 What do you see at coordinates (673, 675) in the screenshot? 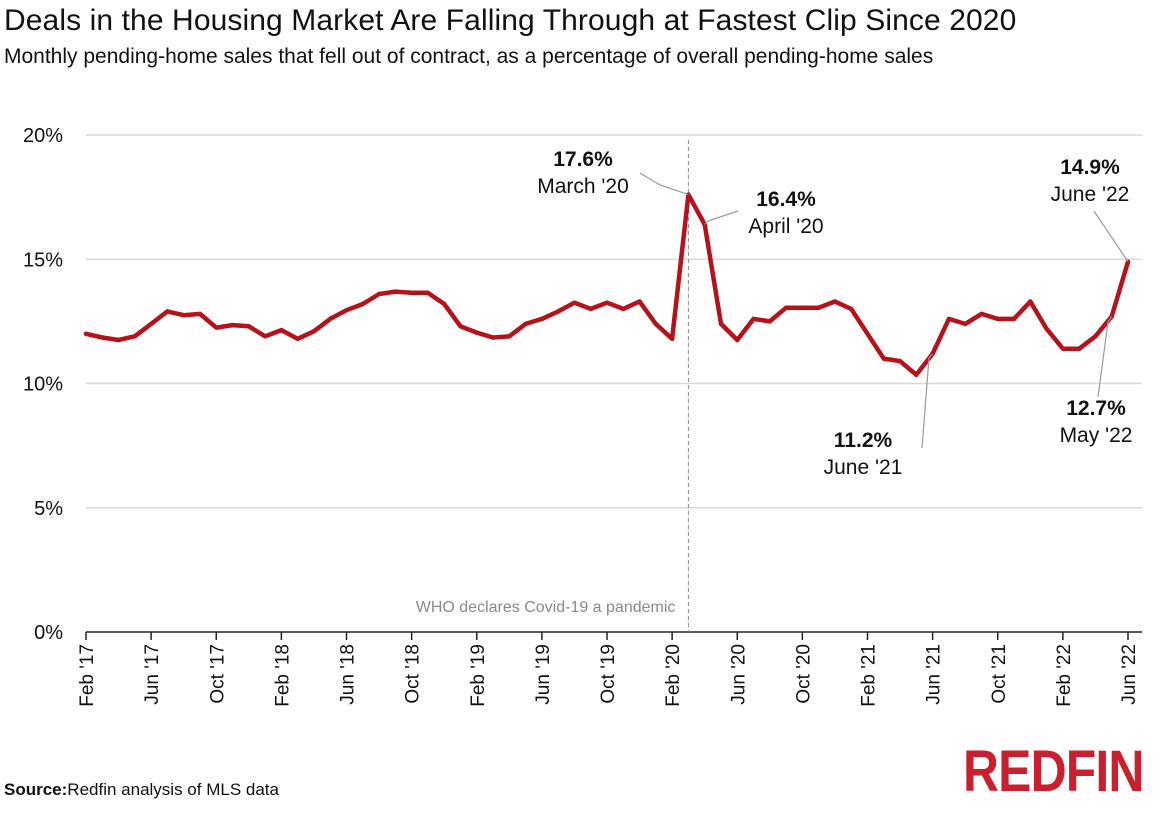
I see `x-tick-label: Feb '20` at bounding box center [673, 675].